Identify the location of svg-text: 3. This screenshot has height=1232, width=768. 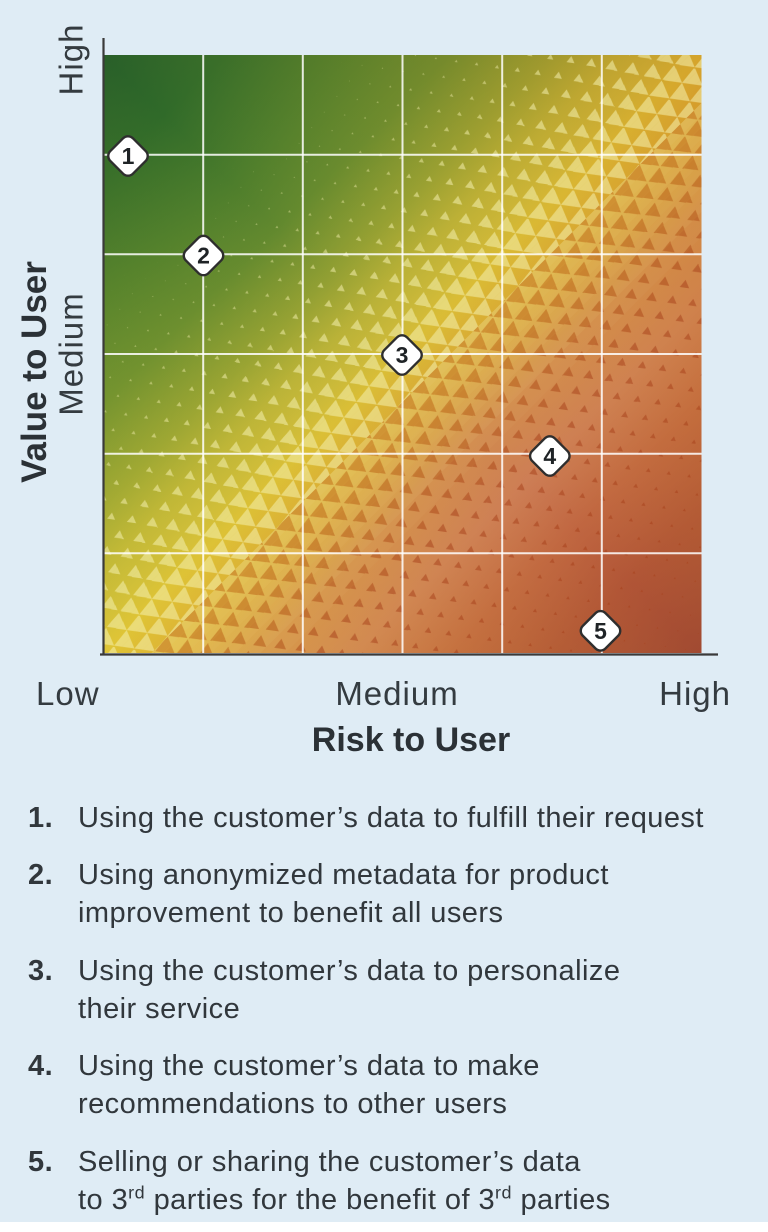
(402, 355).